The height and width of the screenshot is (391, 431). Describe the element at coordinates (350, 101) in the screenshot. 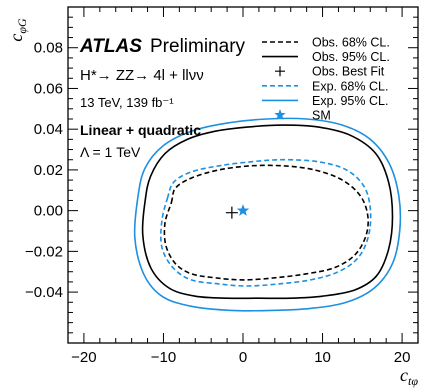

I see `legend-label-exp-95-cl: Exp. 95% CL.` at that location.